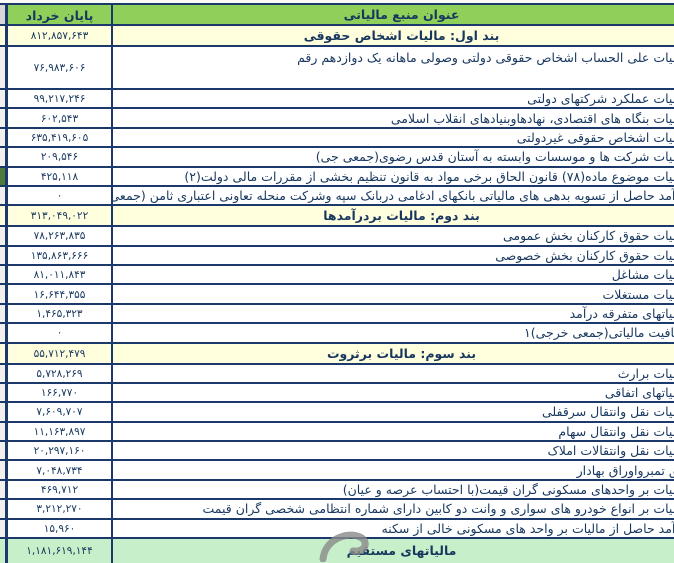  I want to click on value-cell: ۳۱۳,۰۴۹,۰۲۲, so click(59, 216).